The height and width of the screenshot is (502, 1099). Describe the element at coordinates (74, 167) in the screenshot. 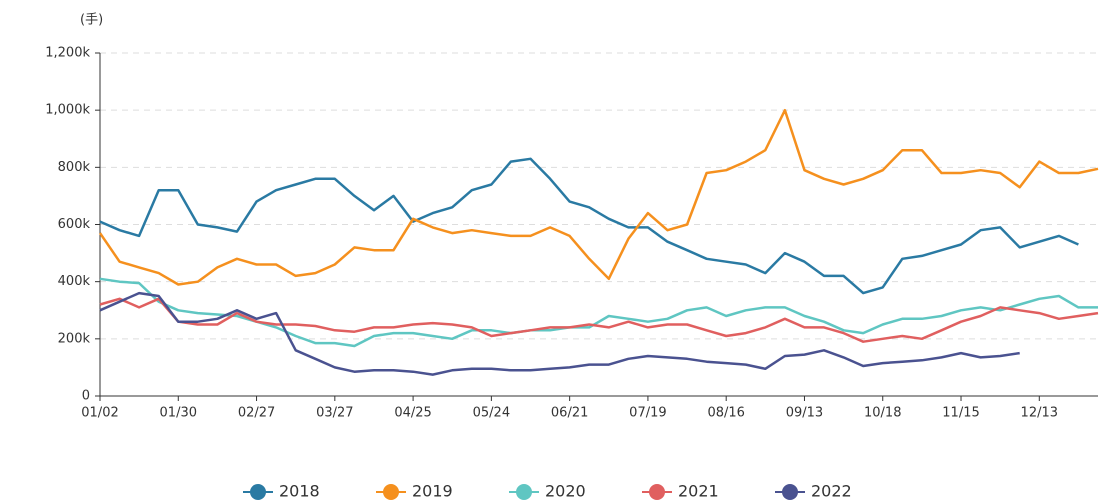

I see `y-tick-label: 800k` at that location.